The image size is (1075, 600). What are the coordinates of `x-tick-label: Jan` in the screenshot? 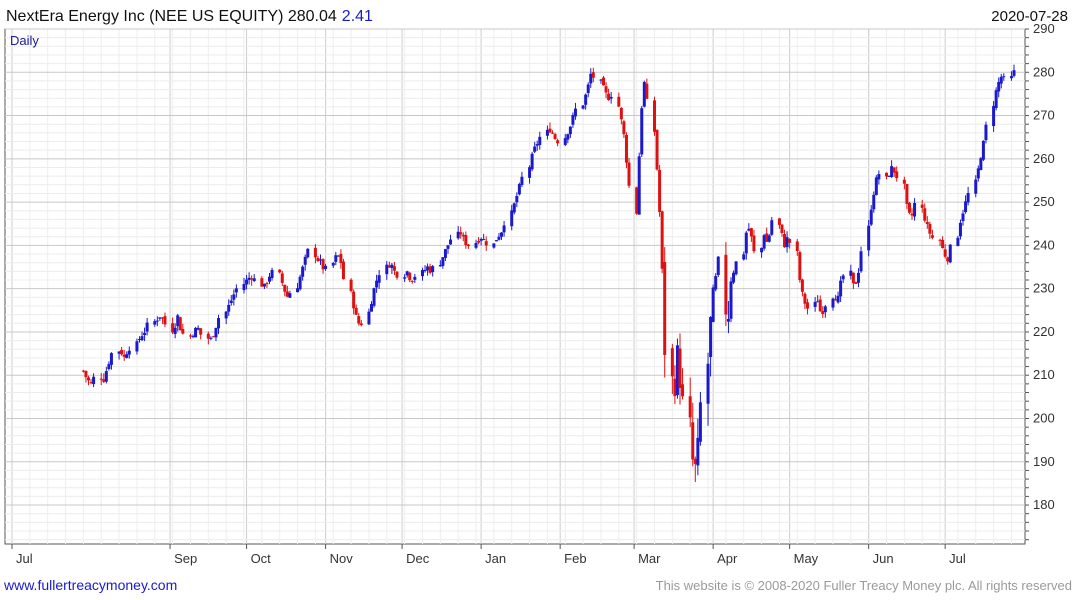 It's located at (495, 558).